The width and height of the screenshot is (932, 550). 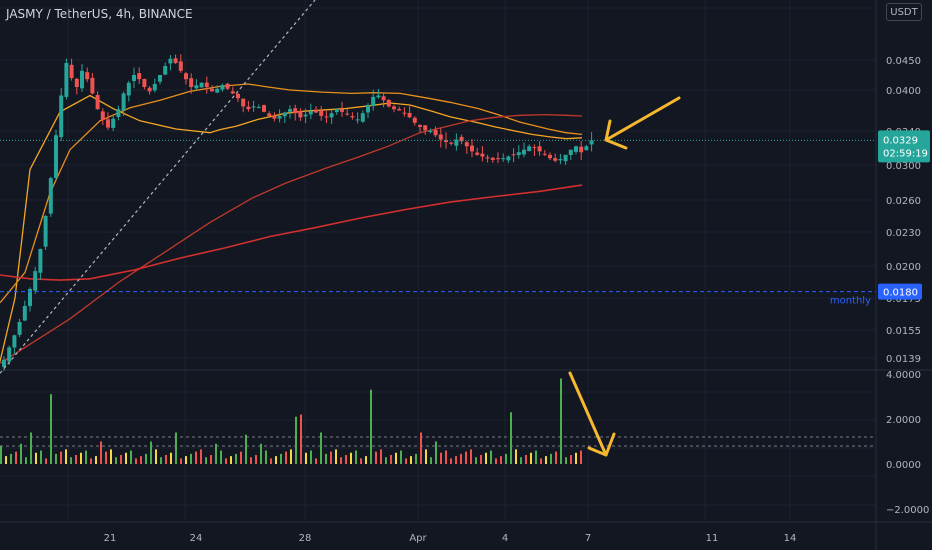 I want to click on last-price-box, so click(x=904, y=146).